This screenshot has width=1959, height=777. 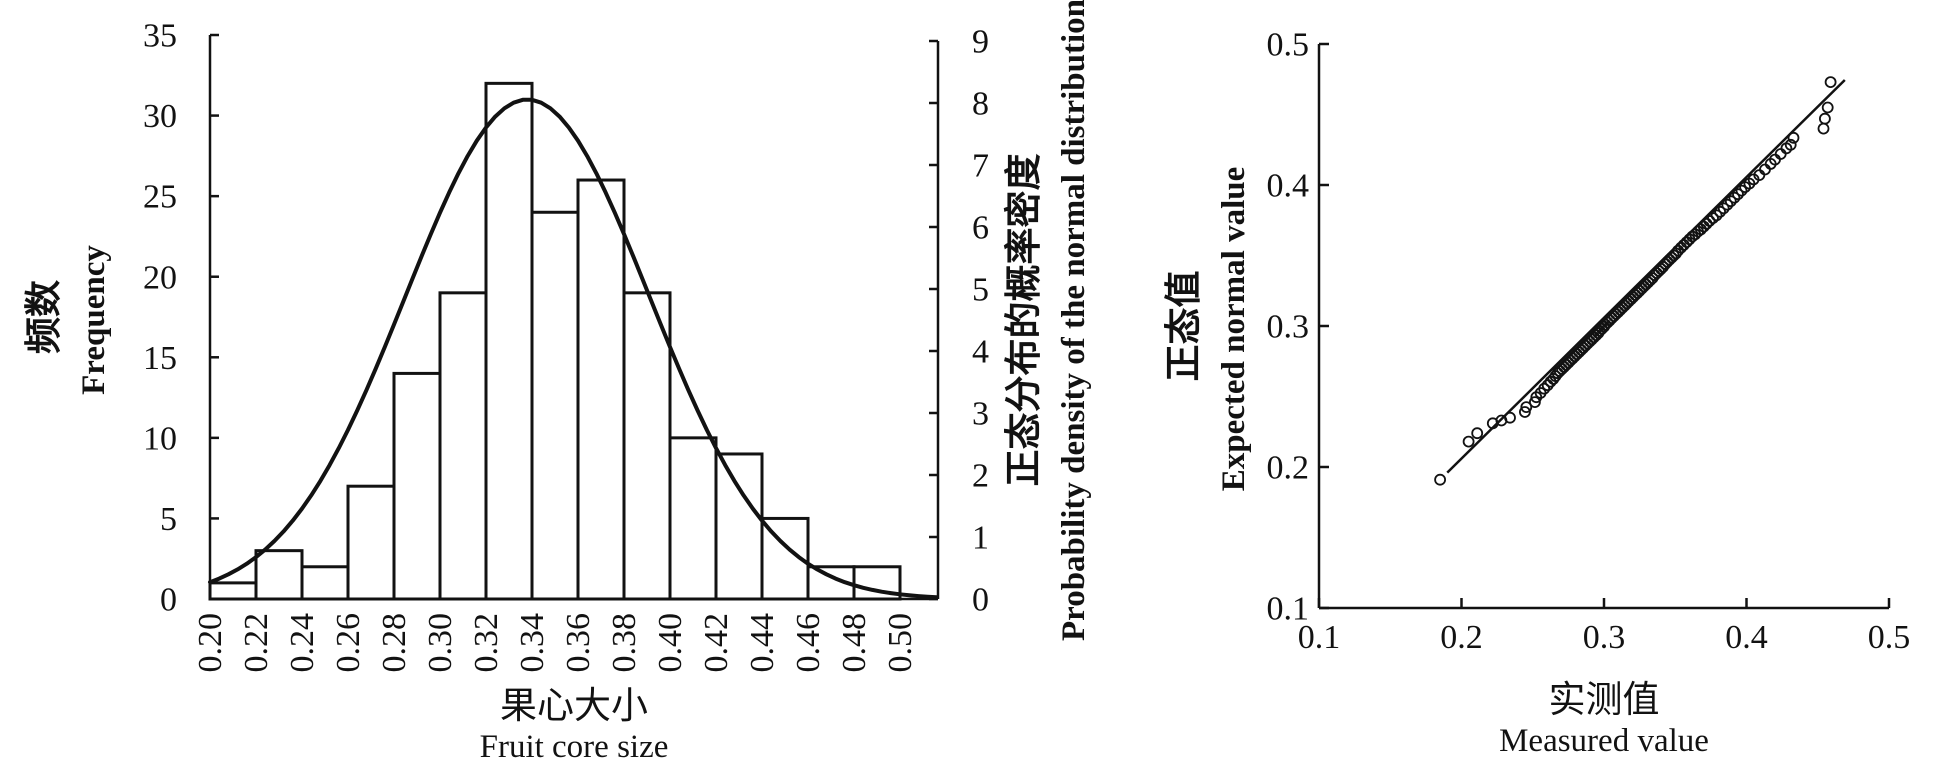 I want to click on density-tick-label: 7, so click(x=980, y=166).